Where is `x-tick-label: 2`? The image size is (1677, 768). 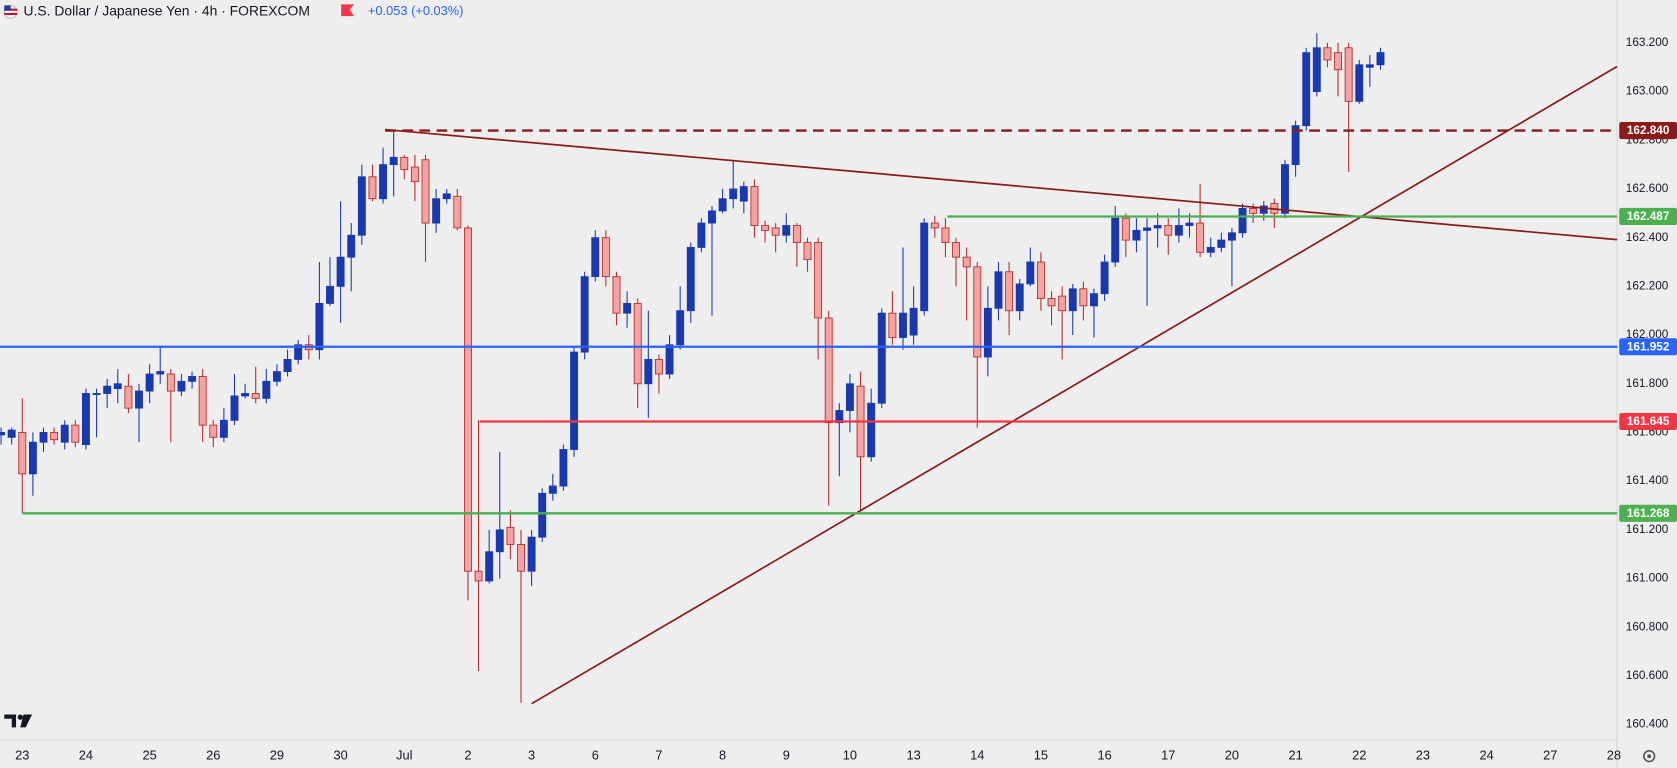 x-tick-label: 2 is located at coordinates (467, 755).